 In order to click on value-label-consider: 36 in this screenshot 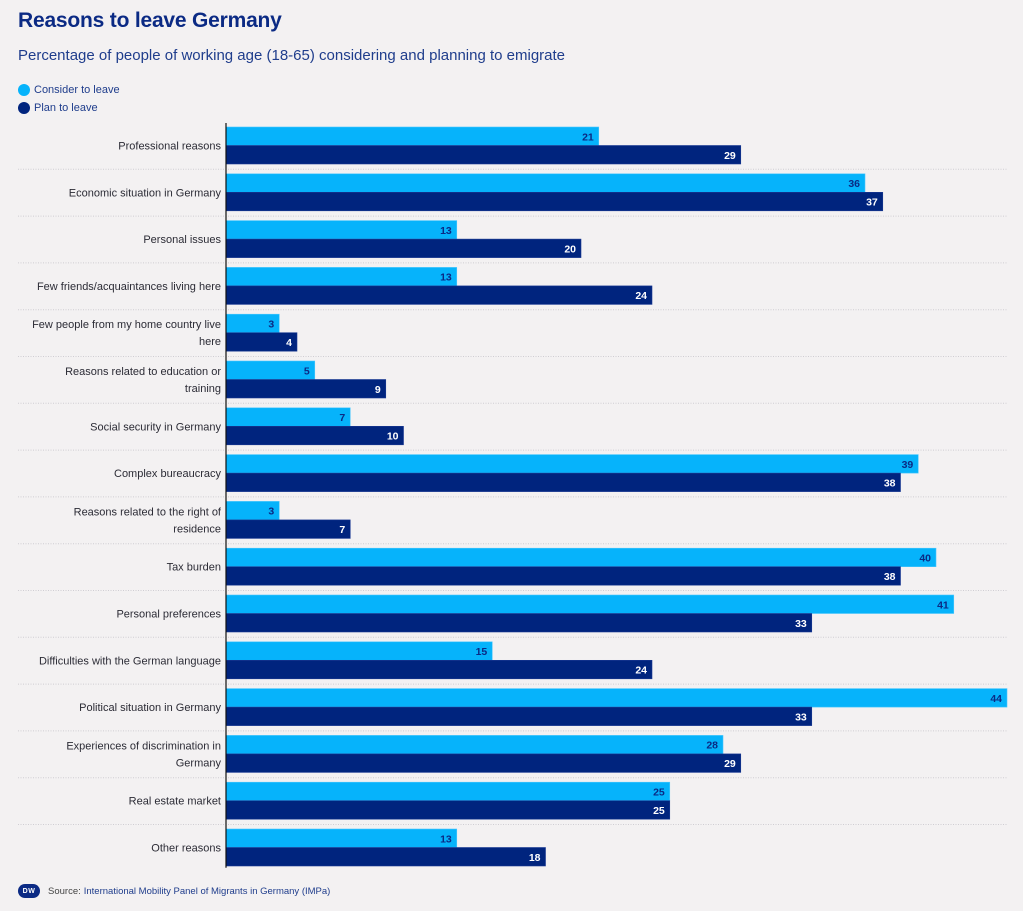, I will do `click(854, 184)`.